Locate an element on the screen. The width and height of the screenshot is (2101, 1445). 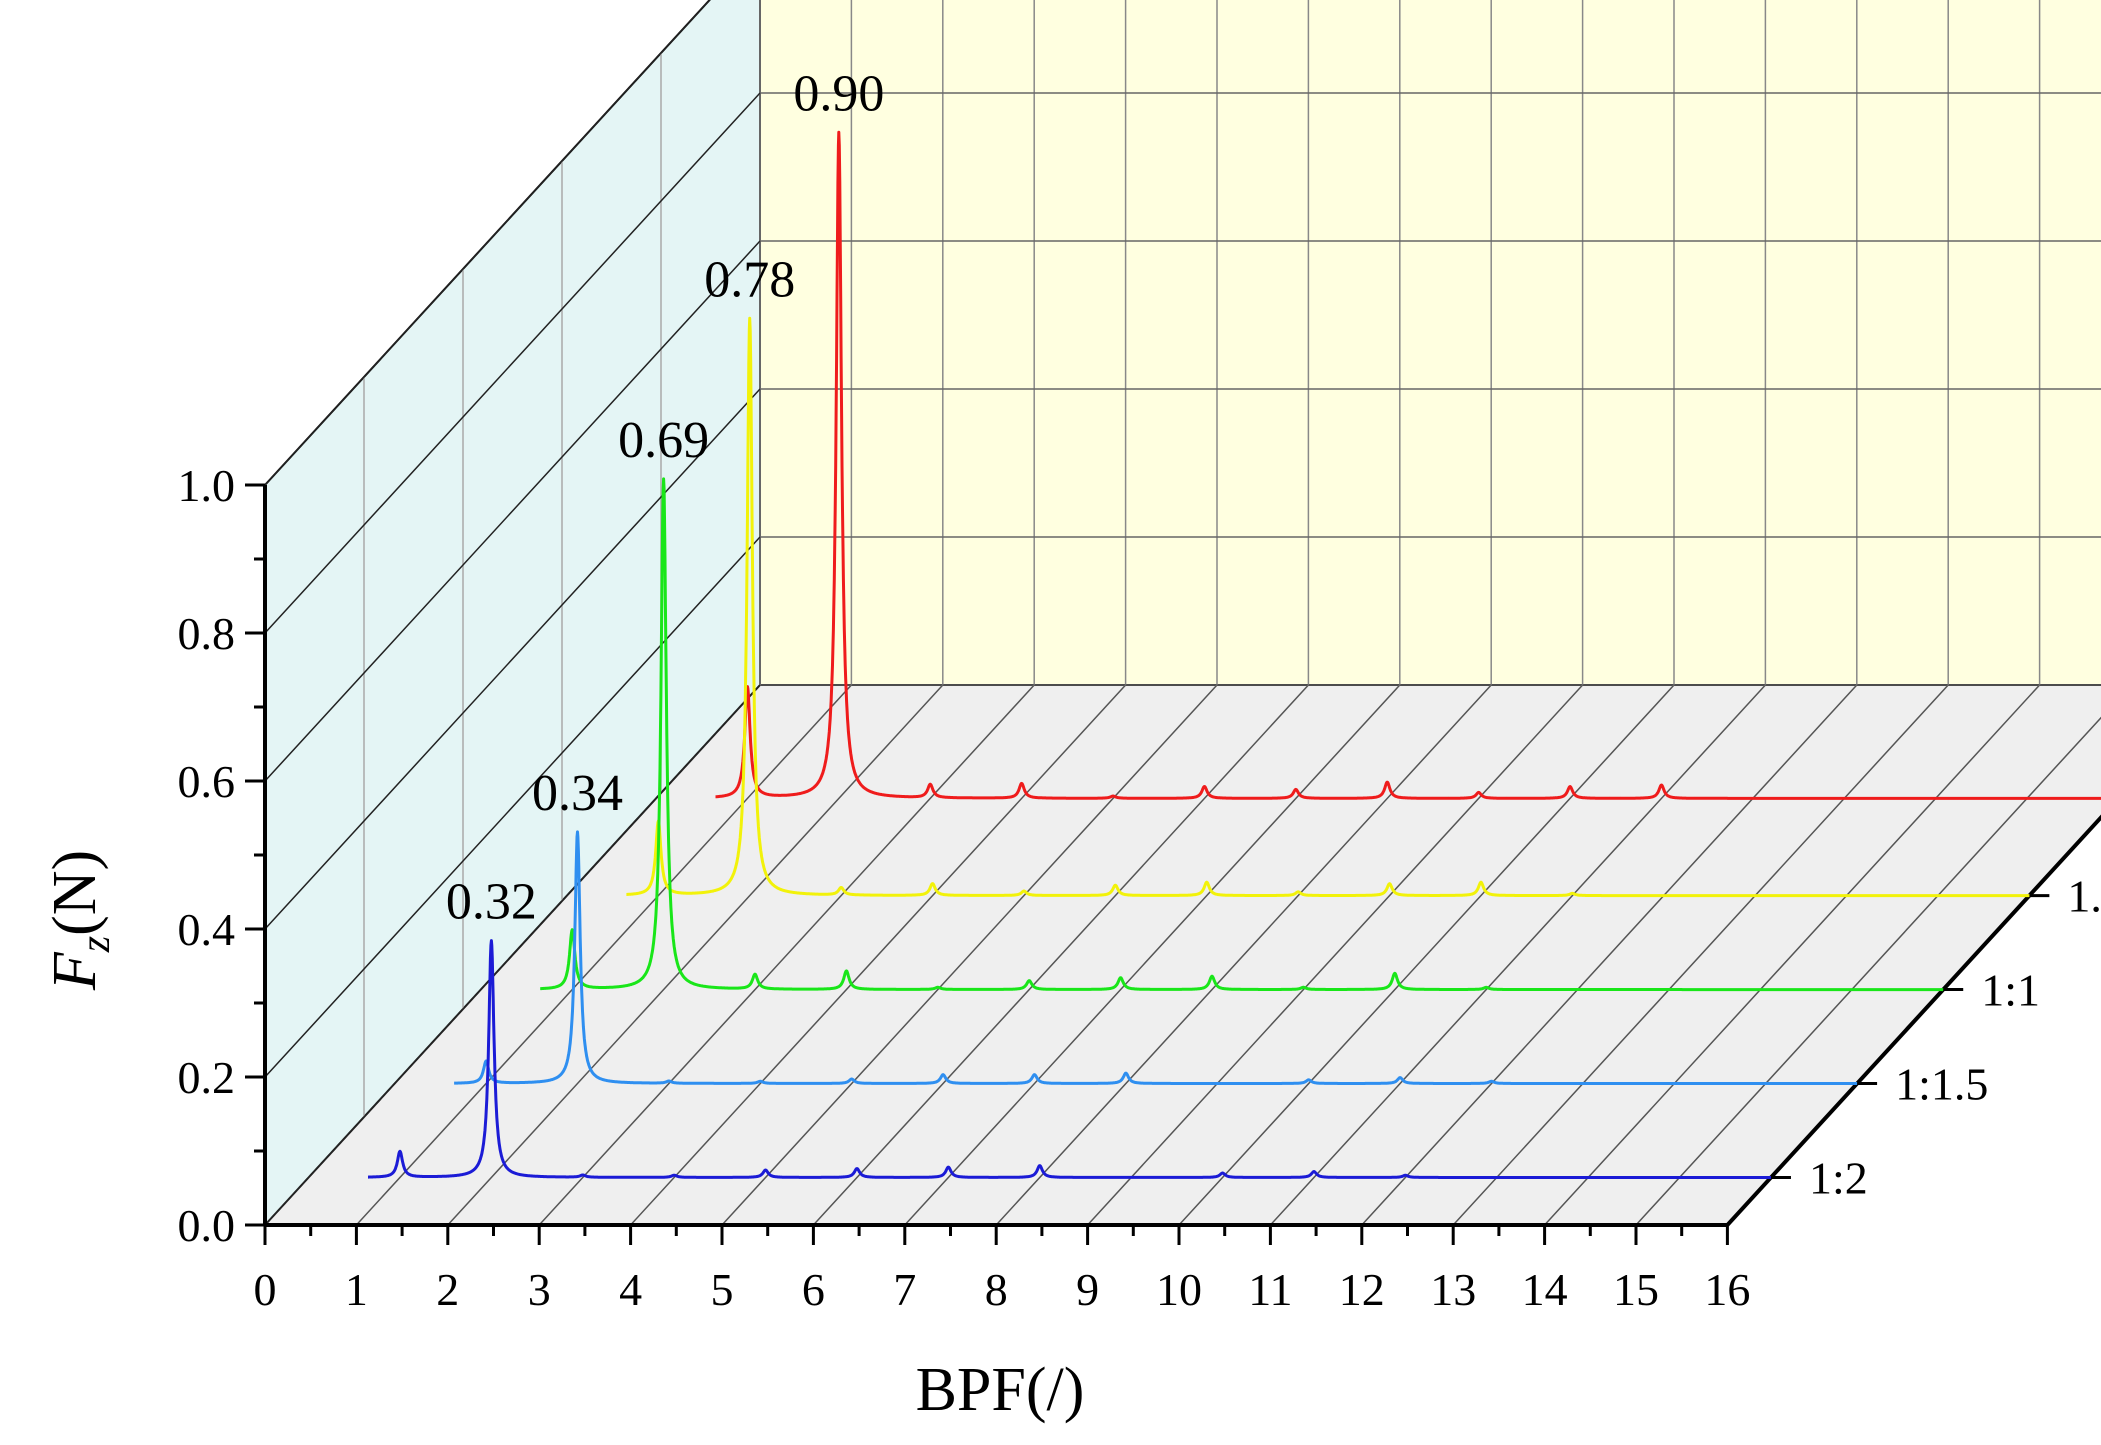
x-tick-label: 12 is located at coordinates (1362, 1289).